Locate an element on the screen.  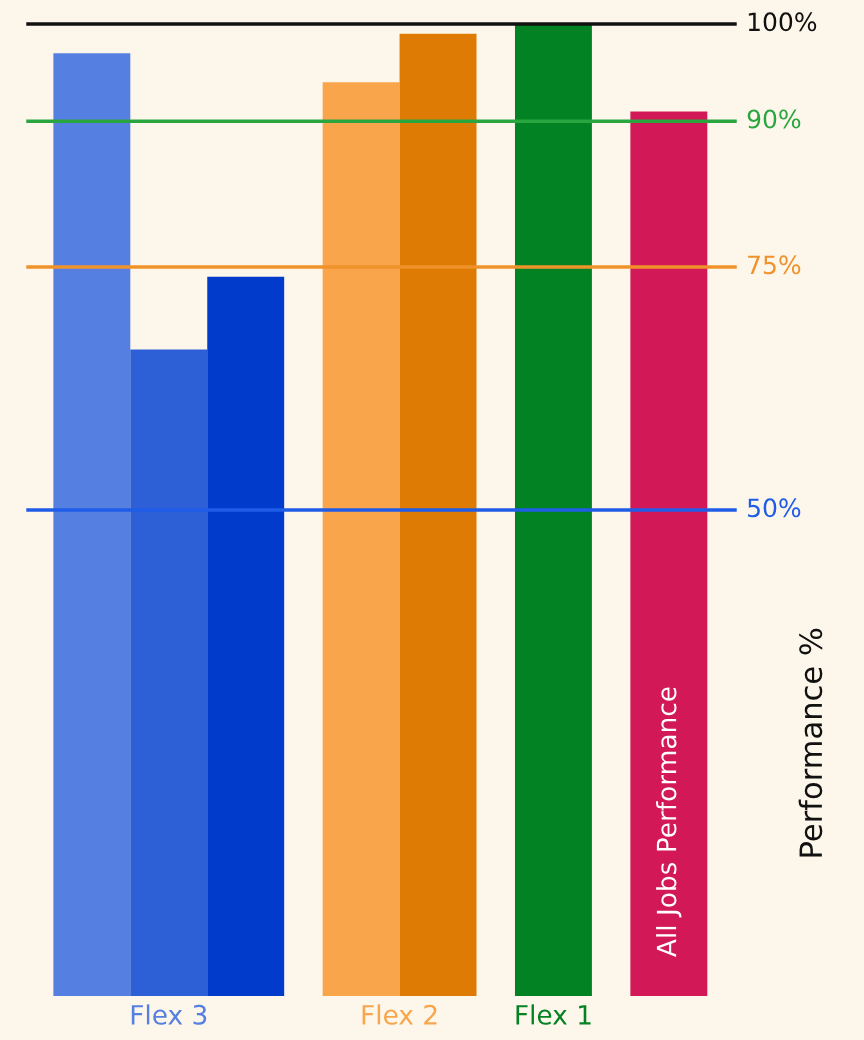
ref-line-label: 50% is located at coordinates (774, 508).